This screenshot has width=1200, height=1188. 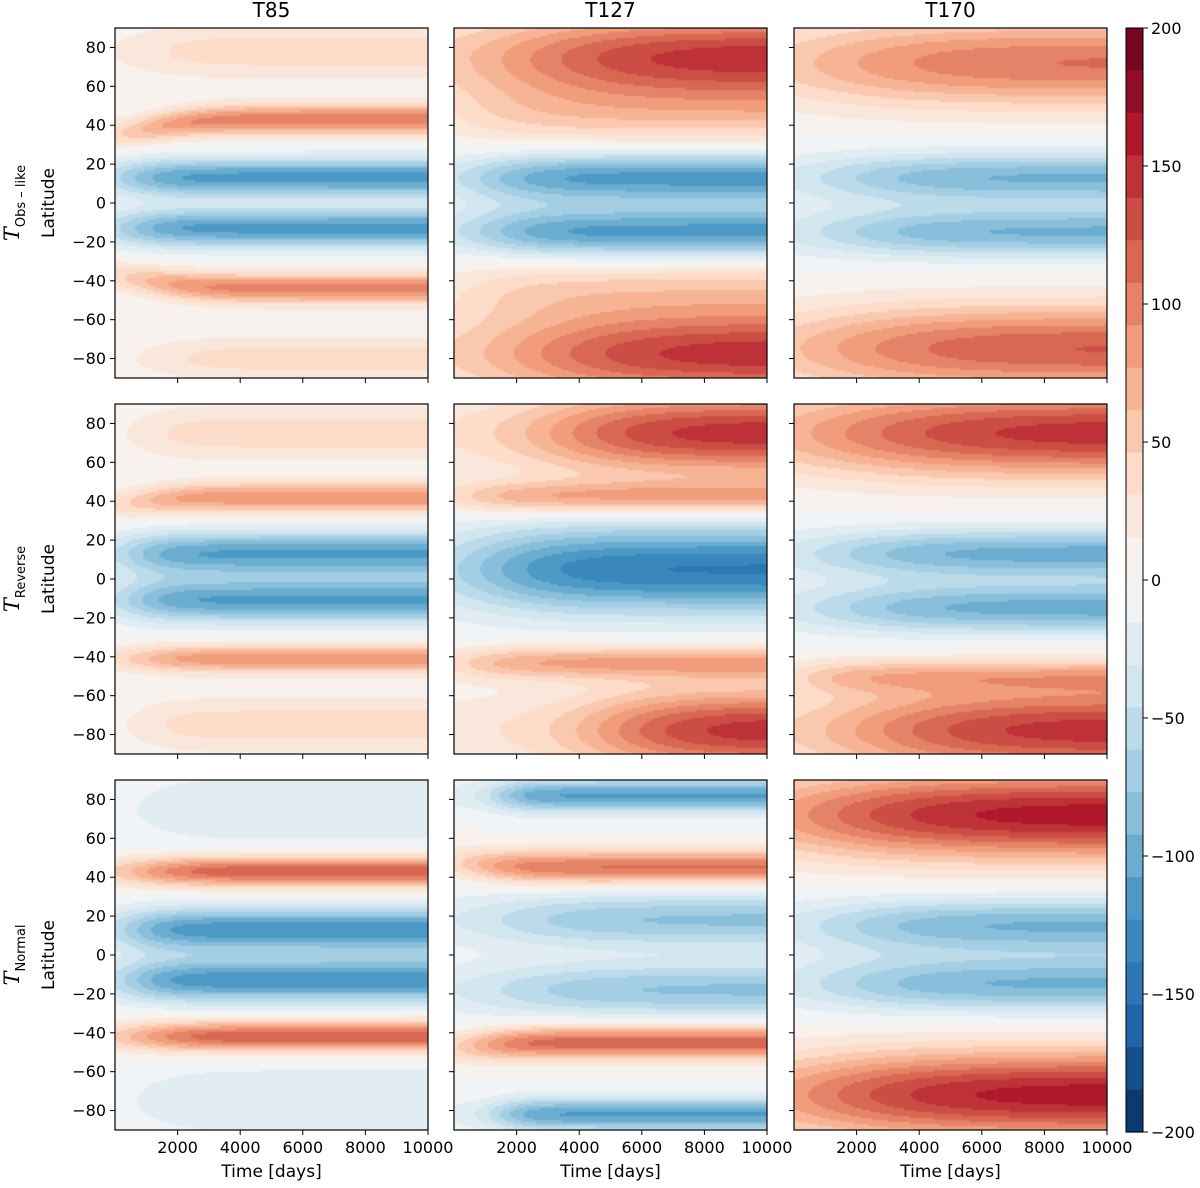 I want to click on panel-r2-c2: 2000 4000 6000 8000 10000 Time [days], so click(x=960, y=980).